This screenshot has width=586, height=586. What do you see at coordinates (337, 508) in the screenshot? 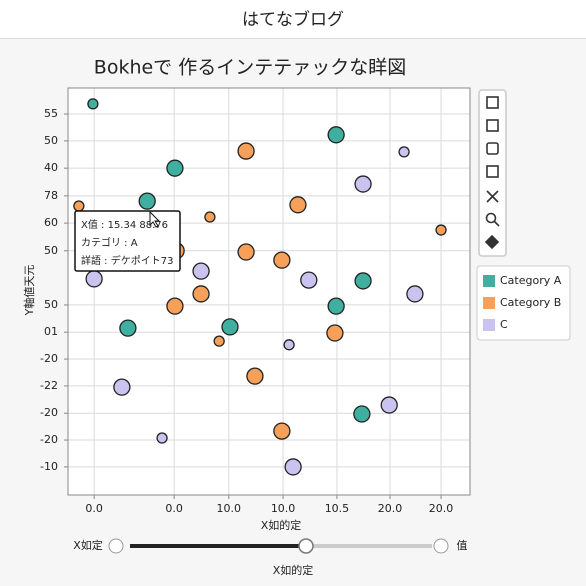
I see `x-tick-label: 10.5` at bounding box center [337, 508].